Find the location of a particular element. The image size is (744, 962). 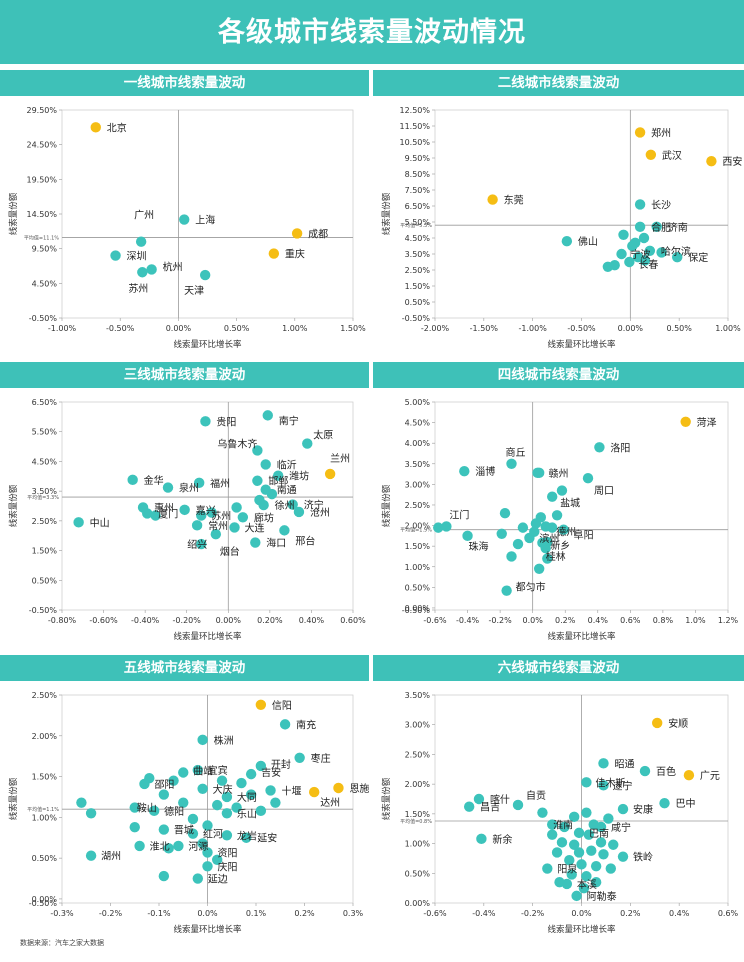

x-tick-label: -0.2% is located at coordinates (533, 913).